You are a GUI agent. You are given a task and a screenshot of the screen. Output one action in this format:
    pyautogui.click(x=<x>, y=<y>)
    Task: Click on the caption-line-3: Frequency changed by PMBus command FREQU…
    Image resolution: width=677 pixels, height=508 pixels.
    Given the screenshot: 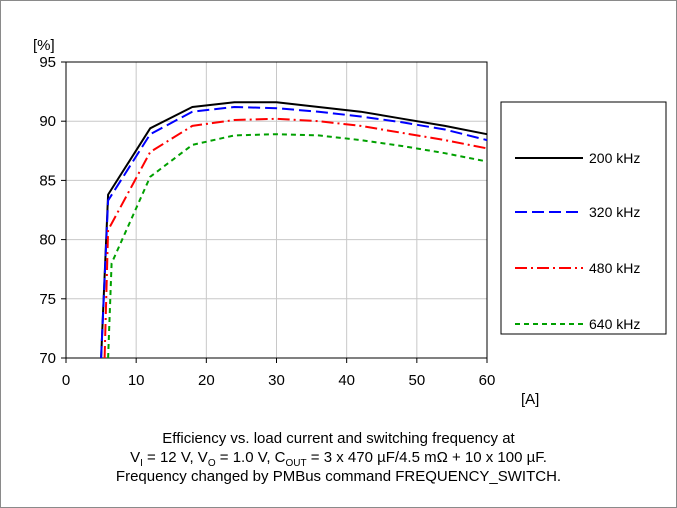 What is the action you would take?
    pyautogui.click(x=338, y=476)
    